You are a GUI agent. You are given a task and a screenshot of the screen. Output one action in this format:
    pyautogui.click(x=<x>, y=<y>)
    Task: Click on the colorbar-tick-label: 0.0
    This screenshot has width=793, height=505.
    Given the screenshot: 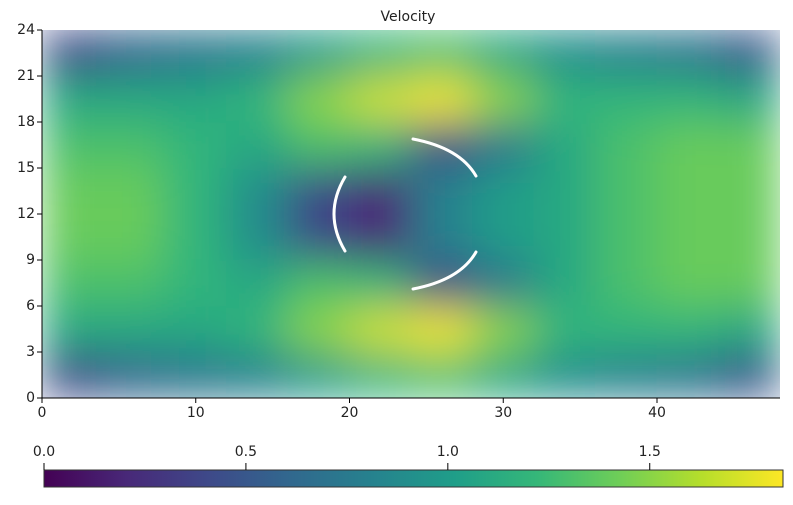 What is the action you would take?
    pyautogui.click(x=44, y=452)
    